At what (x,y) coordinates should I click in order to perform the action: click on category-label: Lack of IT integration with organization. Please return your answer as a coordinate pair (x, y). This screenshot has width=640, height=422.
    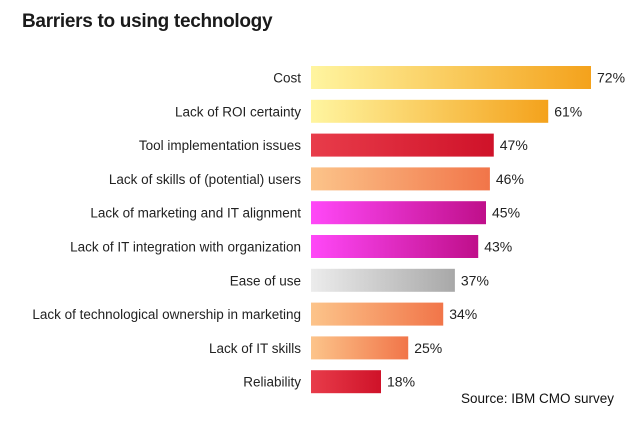
    Looking at the image, I should click on (185, 247).